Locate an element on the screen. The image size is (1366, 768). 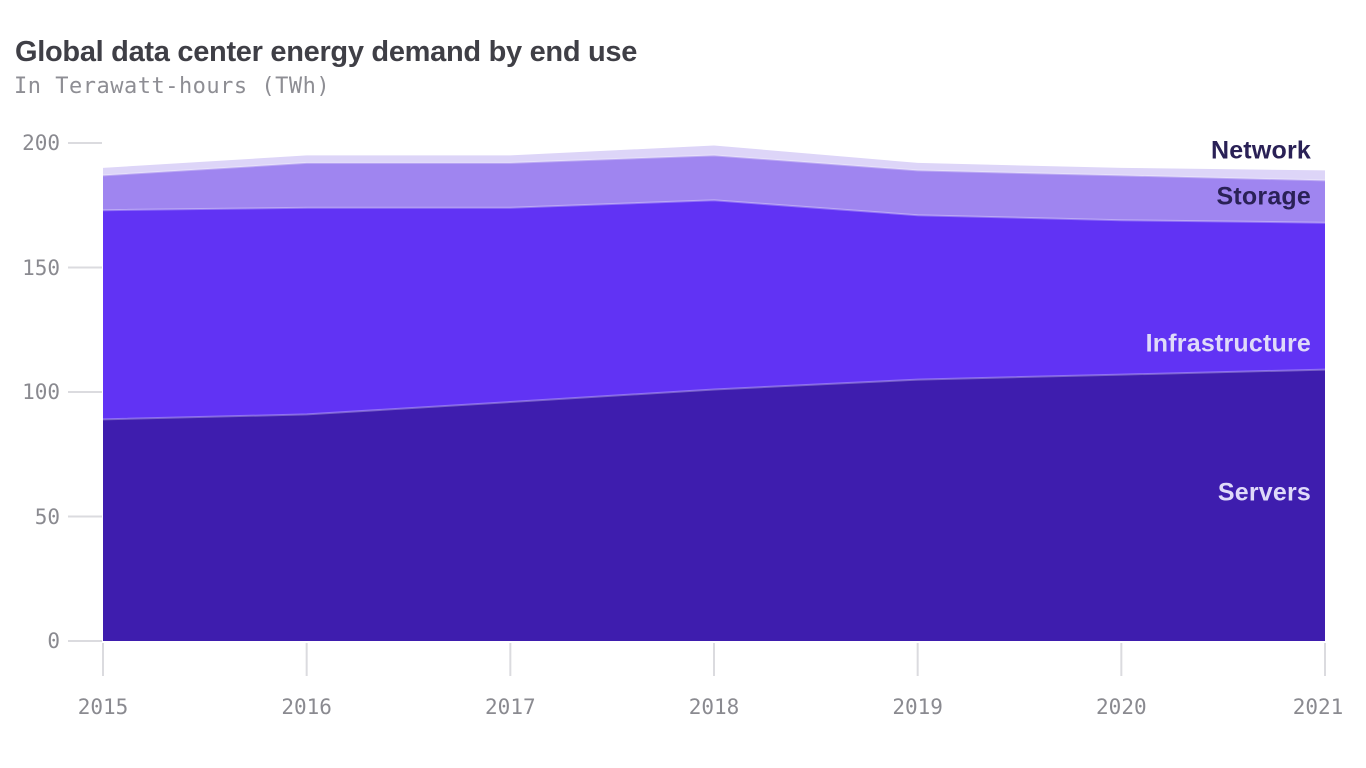
x-tick-label: 2018 is located at coordinates (714, 707).